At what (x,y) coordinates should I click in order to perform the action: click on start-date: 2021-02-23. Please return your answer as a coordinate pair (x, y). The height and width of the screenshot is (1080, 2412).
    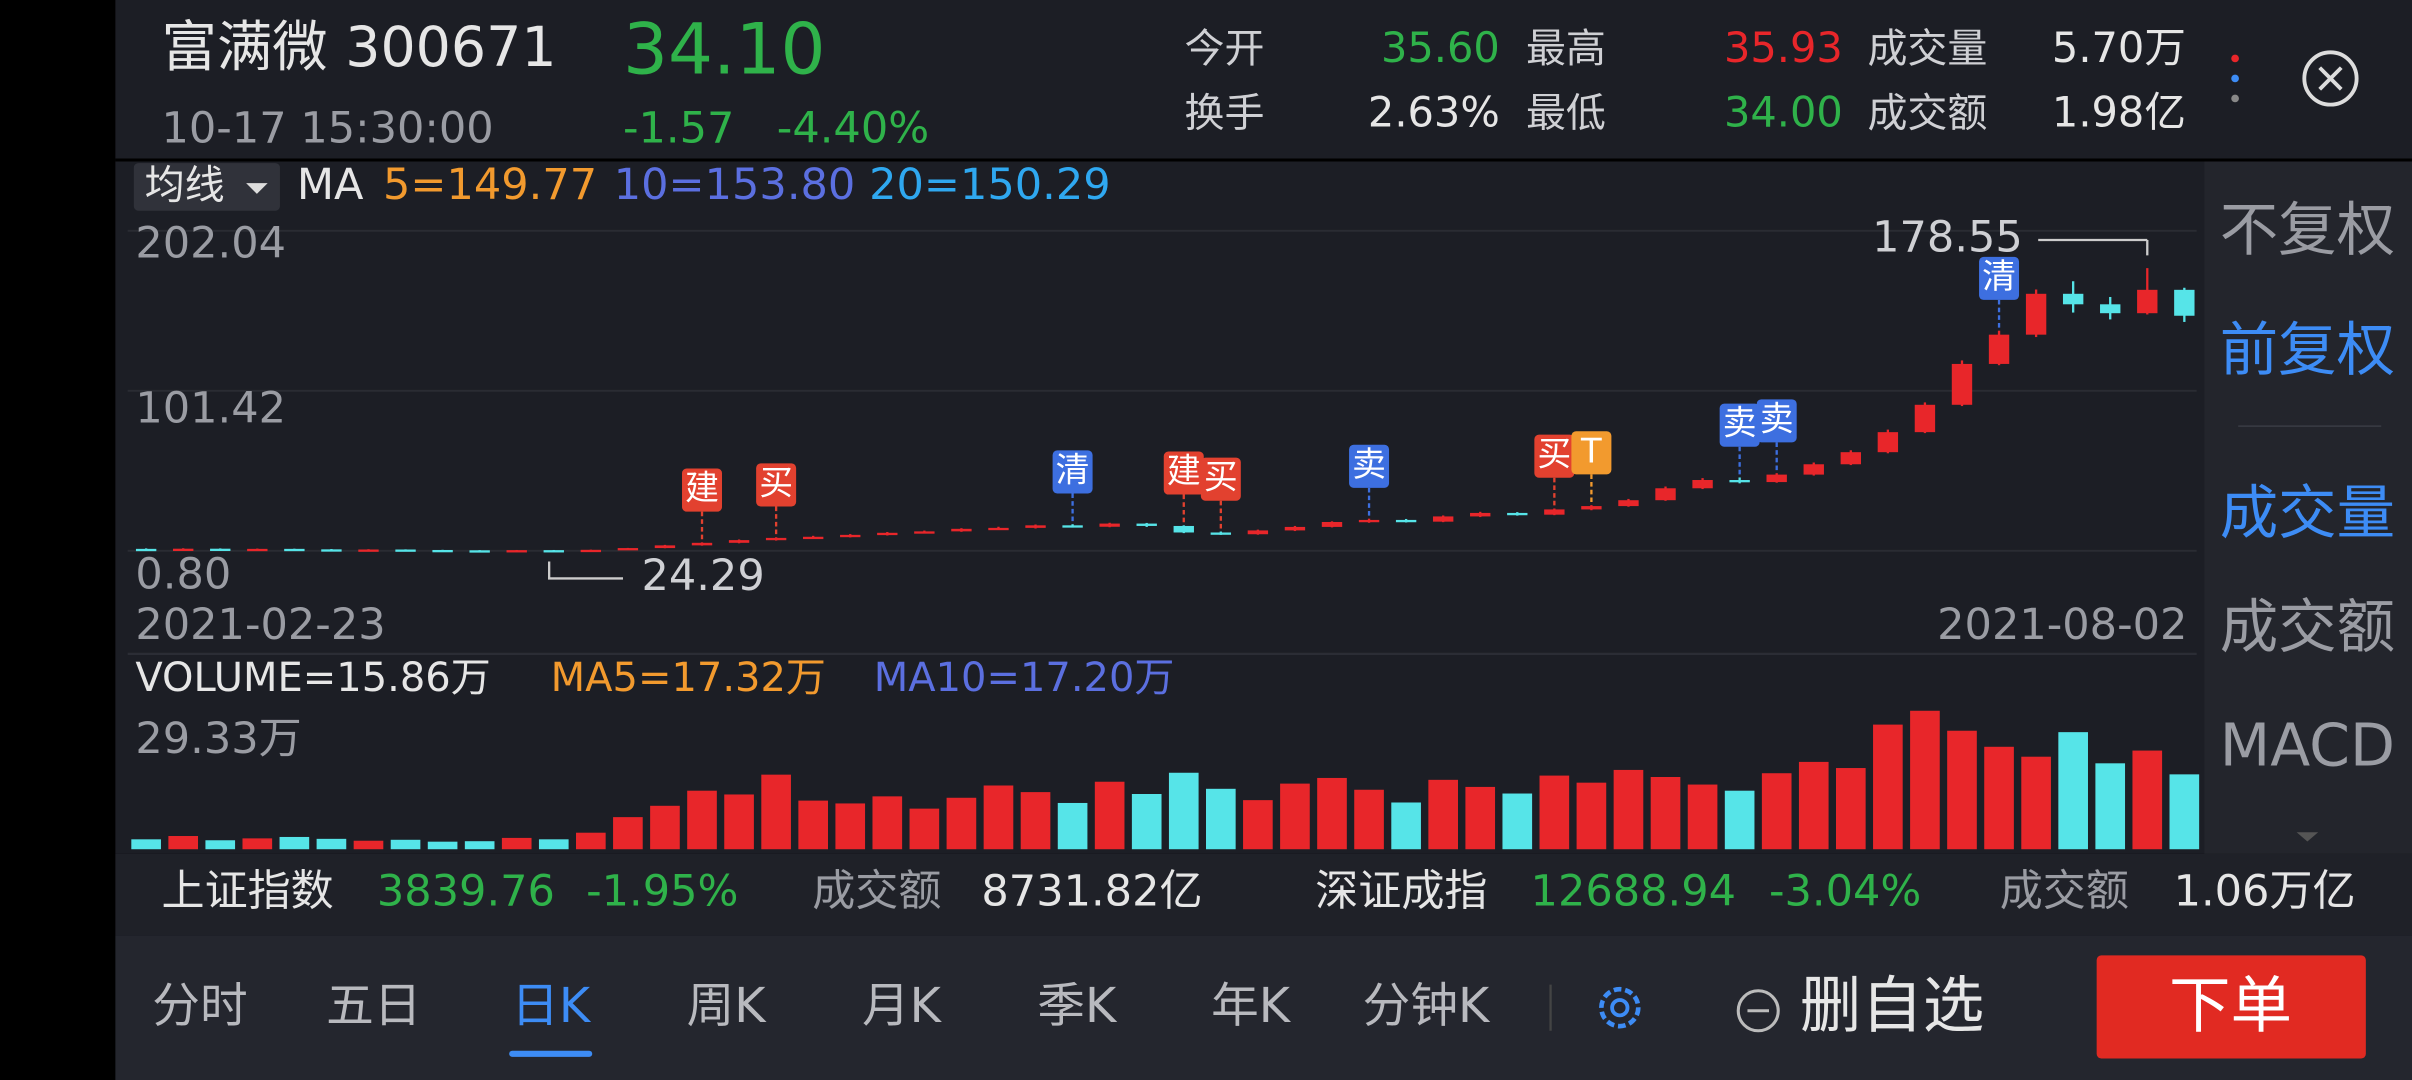
    Looking at the image, I should click on (260, 625).